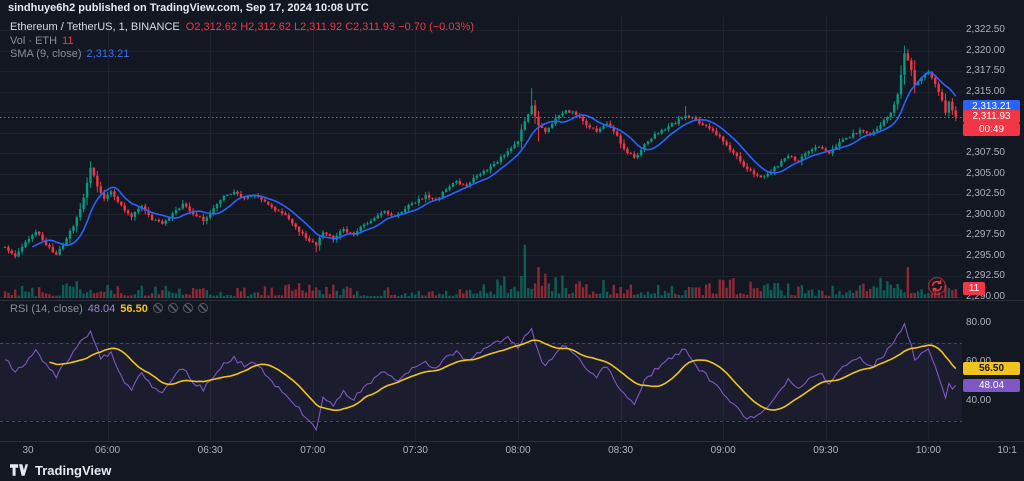 This screenshot has height=481, width=1024. I want to click on volume-indicator-label: Vol · ETH, so click(34, 40).